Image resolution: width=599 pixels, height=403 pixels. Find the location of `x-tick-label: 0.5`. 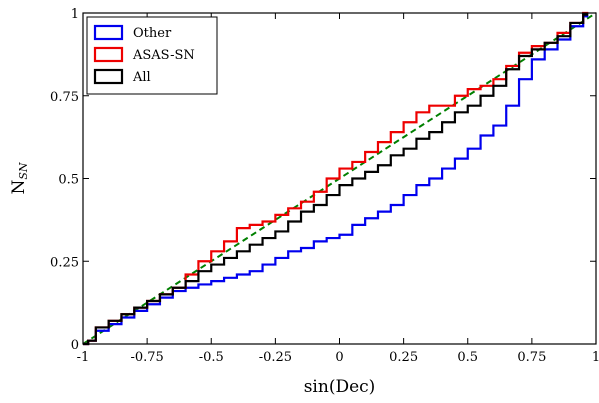

x-tick-label: 0.5 is located at coordinates (467, 357).